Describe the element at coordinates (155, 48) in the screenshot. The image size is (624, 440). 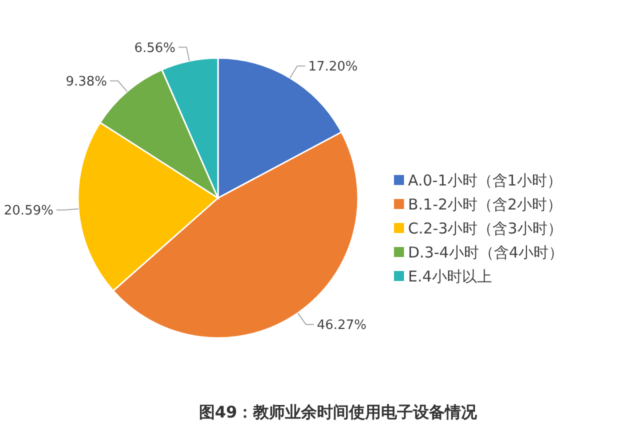
I see `data-label: 6.56%` at that location.